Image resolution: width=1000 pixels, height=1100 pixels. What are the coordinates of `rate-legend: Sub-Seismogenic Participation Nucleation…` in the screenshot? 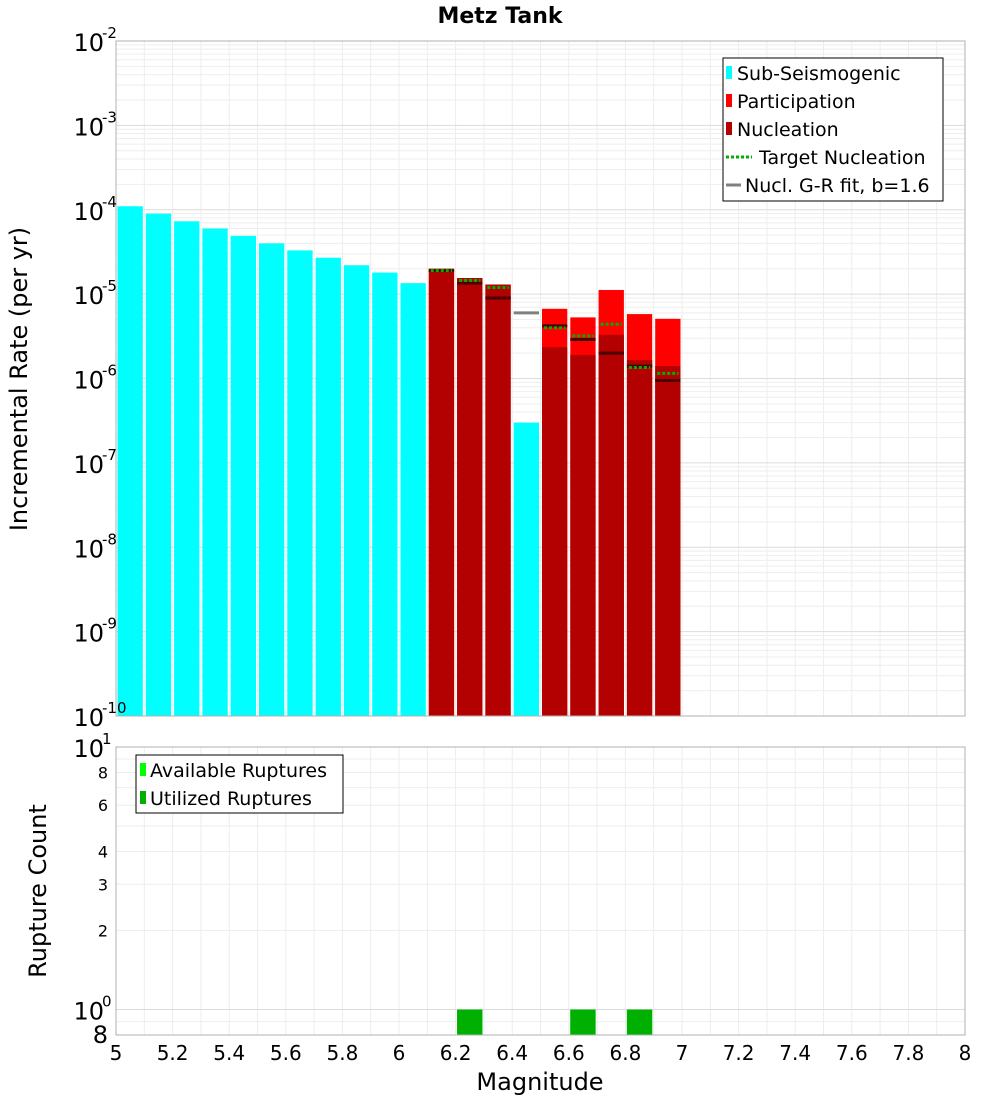 It's located at (833, 129).